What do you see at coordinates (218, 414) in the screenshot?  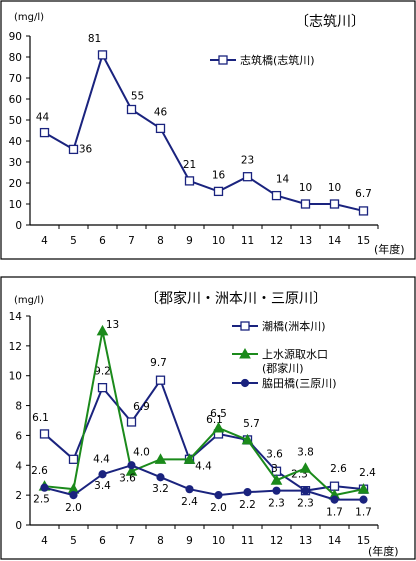 I see `chart-2-series-2-data-label: 6.5` at bounding box center [218, 414].